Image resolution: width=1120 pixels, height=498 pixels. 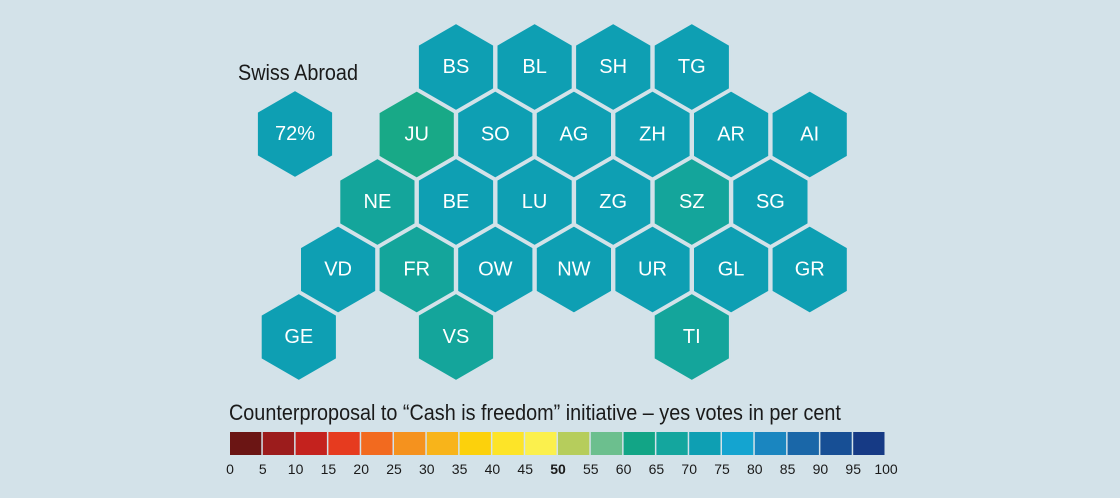 What do you see at coordinates (821, 469) in the screenshot?
I see `legend-tick-label: 90` at bounding box center [821, 469].